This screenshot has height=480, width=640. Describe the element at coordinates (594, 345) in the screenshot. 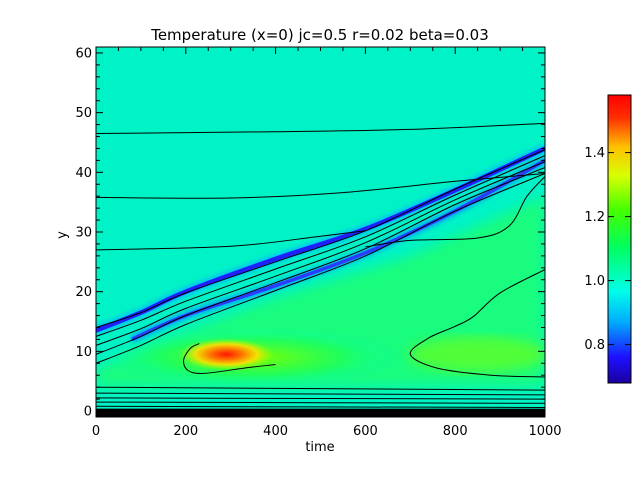

I see `colorbar-tick-label: 0.8` at that location.